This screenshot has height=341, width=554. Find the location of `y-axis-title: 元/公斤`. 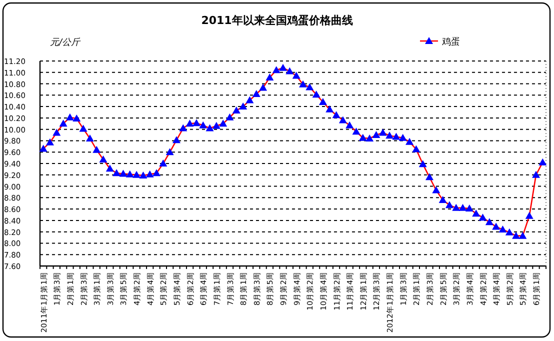

y-axis-title: 元/公斤 is located at coordinates (66, 42).